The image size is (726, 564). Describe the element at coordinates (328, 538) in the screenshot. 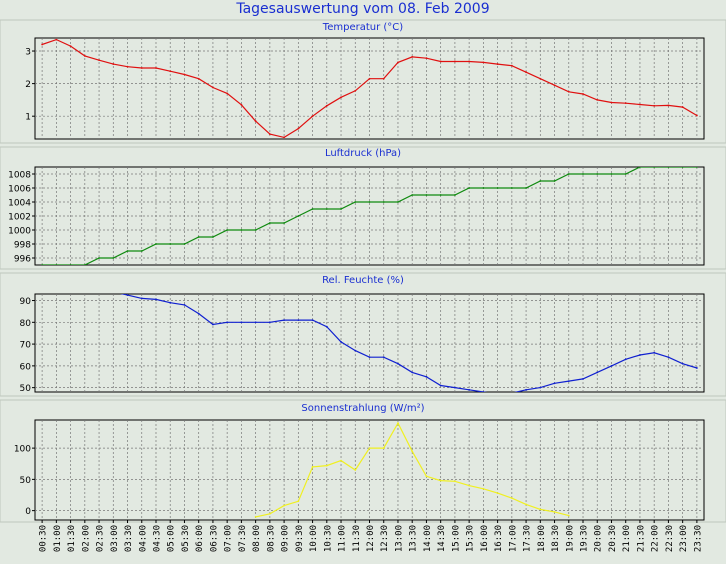

I see `x-tick-label: 10:30` at that location.